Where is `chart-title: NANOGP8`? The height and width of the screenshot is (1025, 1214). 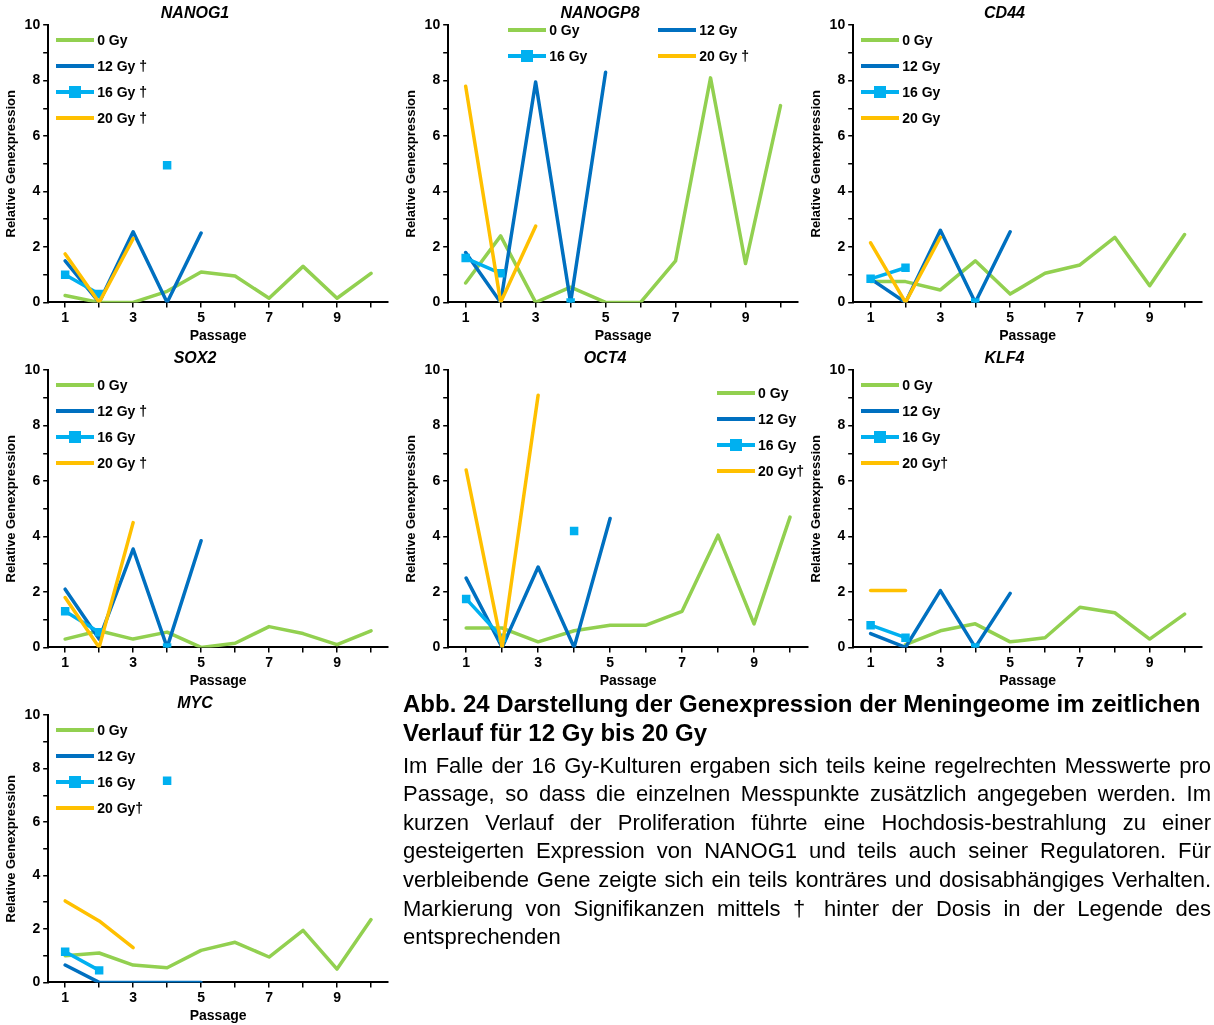 chart-title: NANOGP8 is located at coordinates (600, 13).